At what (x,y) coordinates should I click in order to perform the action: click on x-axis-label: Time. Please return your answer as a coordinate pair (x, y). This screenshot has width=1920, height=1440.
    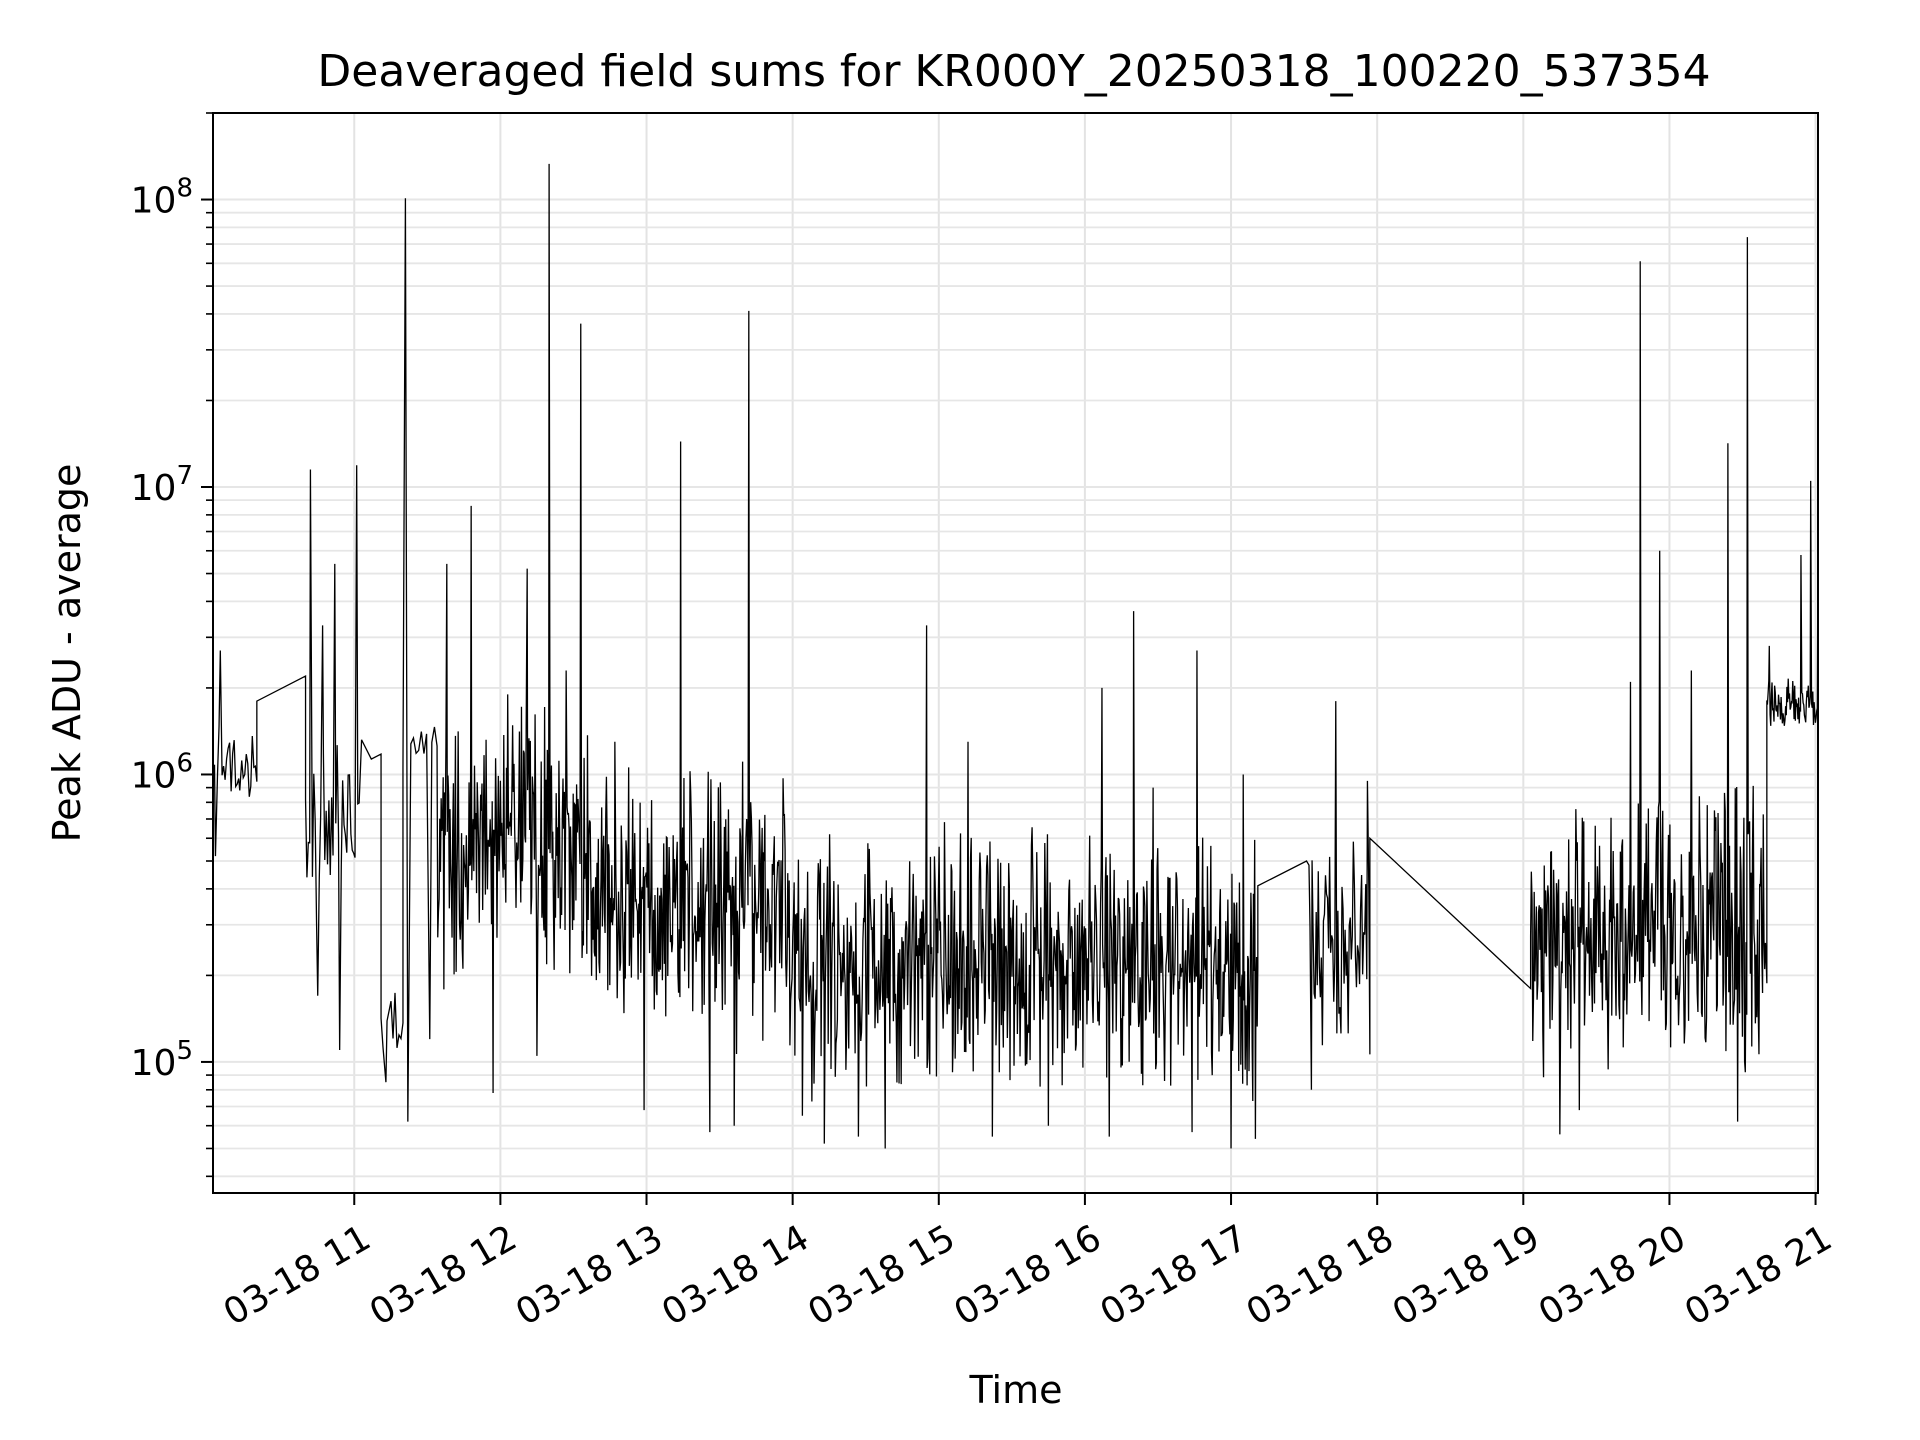
    Looking at the image, I should click on (1016, 1390).